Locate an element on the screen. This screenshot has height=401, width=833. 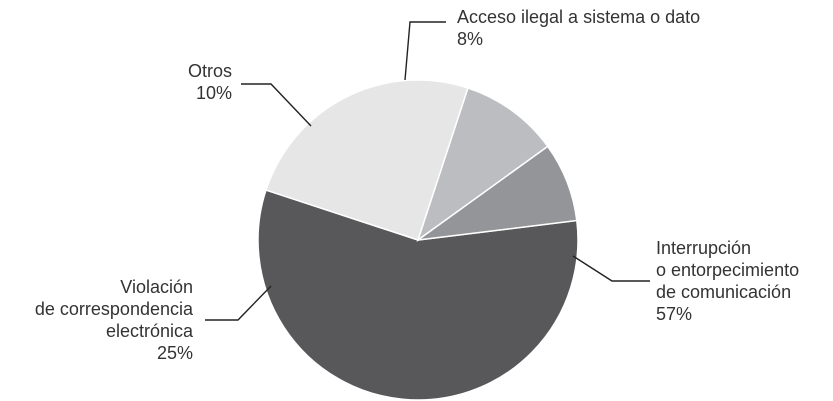
pie-slice-violacion-label-line-1: Violación is located at coordinates (156, 287).